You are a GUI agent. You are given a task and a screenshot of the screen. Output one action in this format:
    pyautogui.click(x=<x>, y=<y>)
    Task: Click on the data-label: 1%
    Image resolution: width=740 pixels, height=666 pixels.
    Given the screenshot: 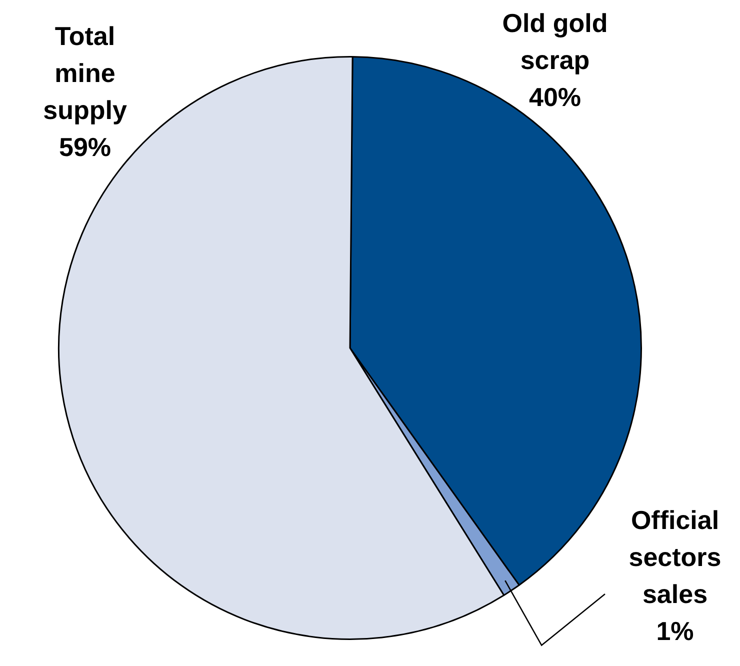 What is the action you would take?
    pyautogui.click(x=675, y=631)
    